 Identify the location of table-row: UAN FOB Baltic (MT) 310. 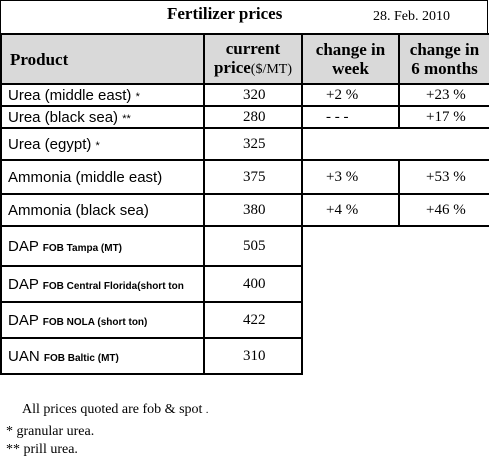
(244, 356).